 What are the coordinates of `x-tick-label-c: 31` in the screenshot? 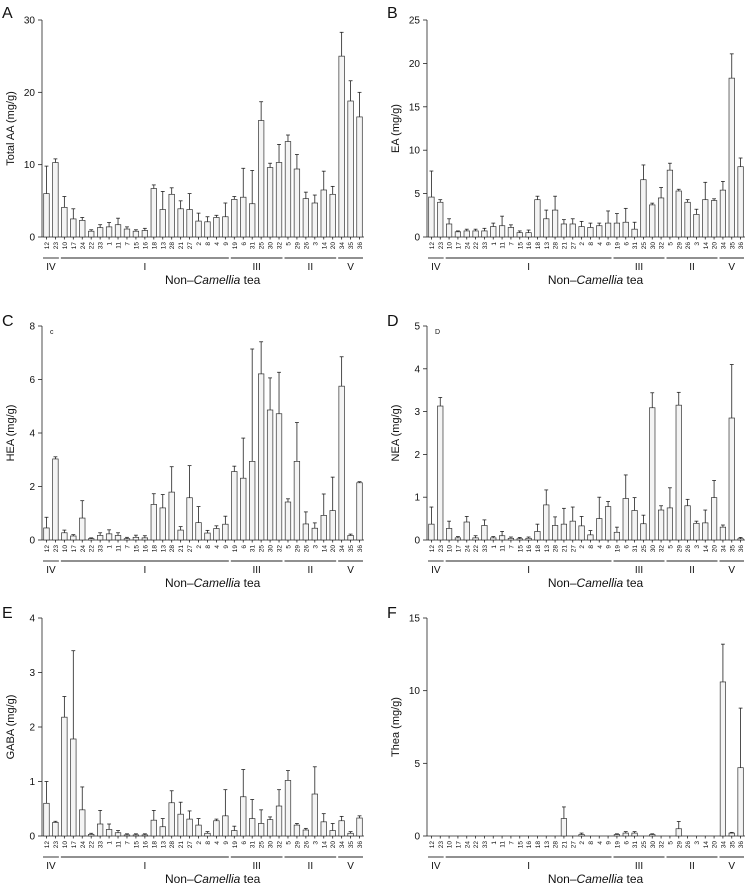 It's located at (253, 549).